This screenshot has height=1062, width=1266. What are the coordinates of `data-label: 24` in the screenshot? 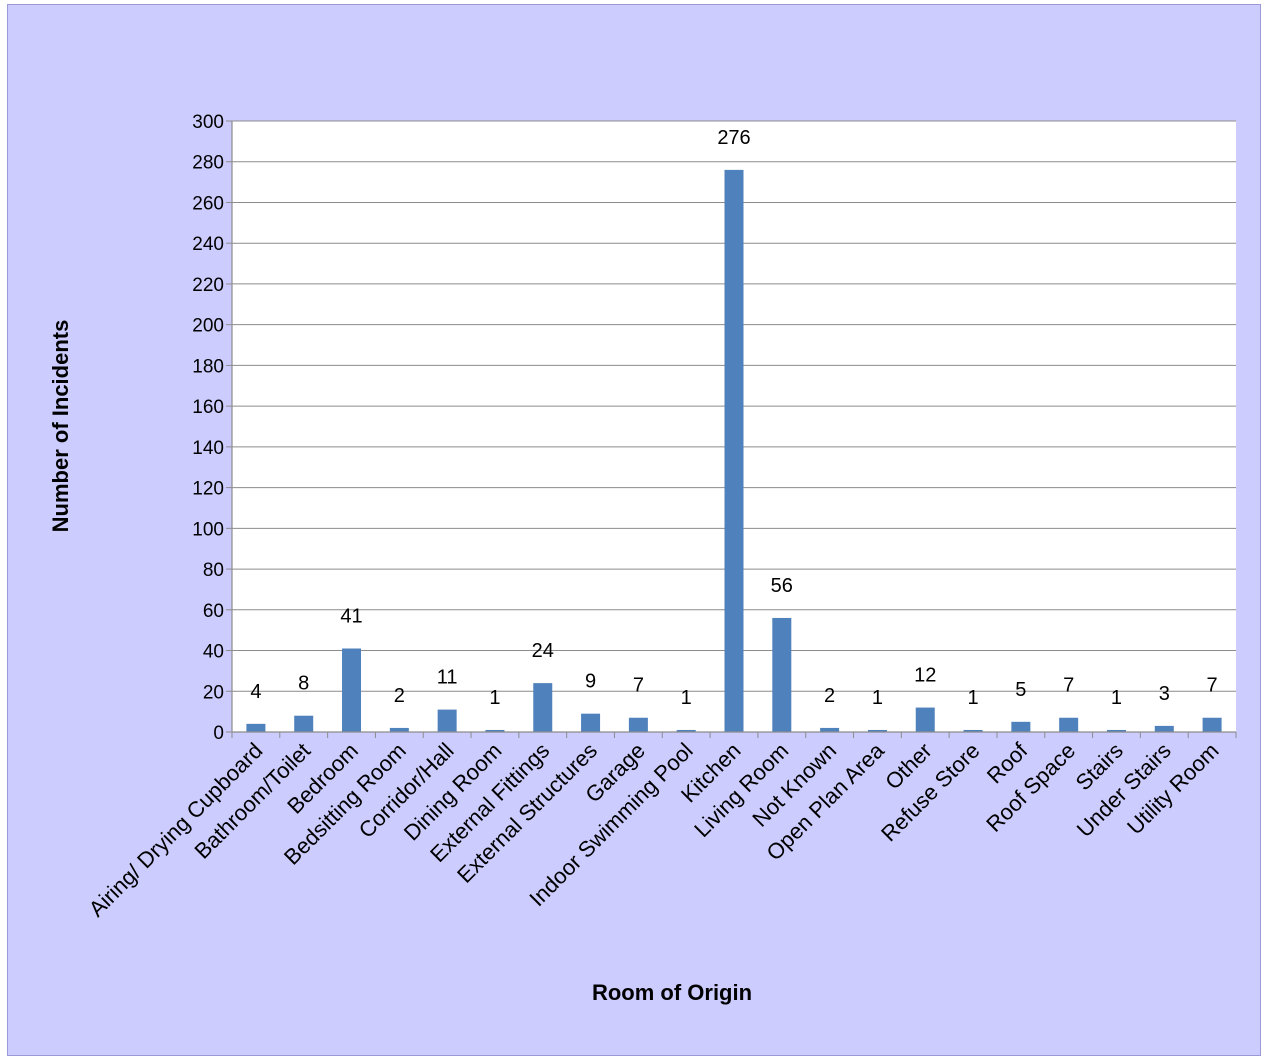 It's located at (543, 651).